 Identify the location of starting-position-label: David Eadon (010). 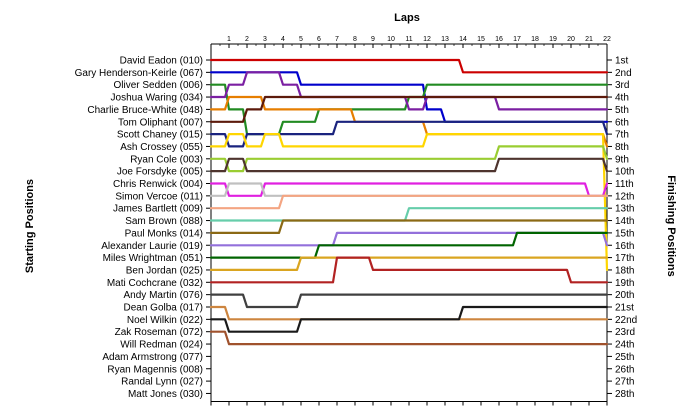
(161, 61).